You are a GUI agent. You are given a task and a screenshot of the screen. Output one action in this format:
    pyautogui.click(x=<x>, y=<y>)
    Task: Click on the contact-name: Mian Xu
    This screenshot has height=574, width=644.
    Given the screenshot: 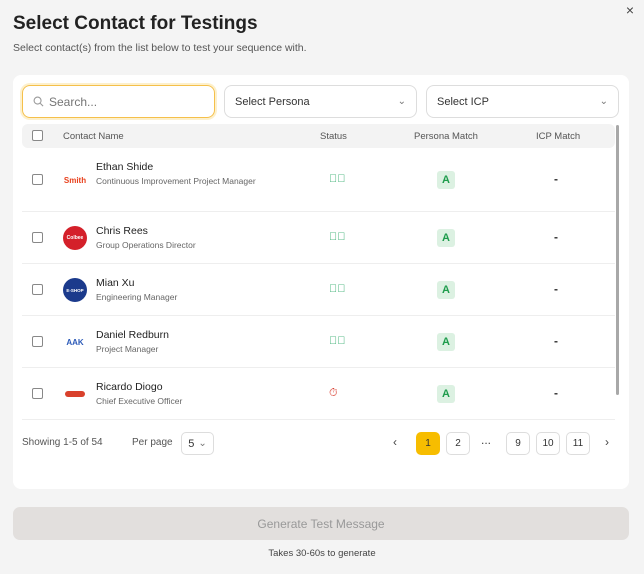 What is the action you would take?
    pyautogui.click(x=115, y=283)
    